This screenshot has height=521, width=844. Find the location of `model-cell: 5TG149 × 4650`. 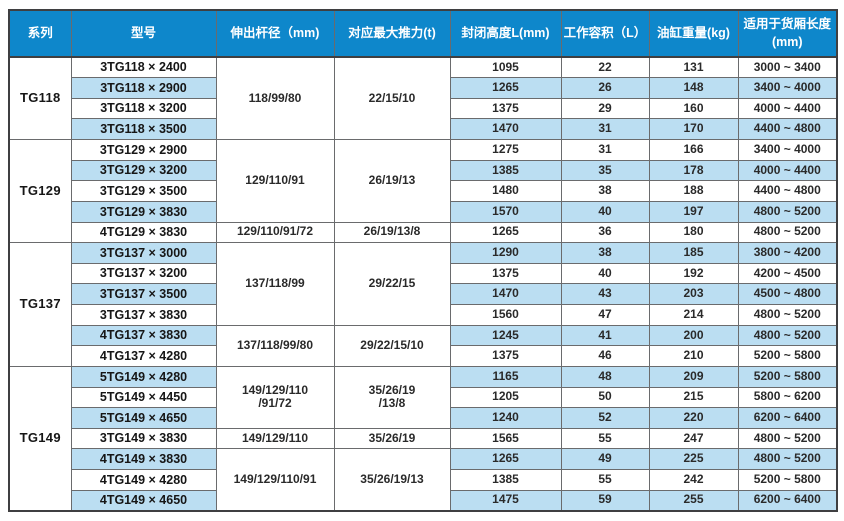

model-cell: 5TG149 × 4650 is located at coordinates (143, 418).